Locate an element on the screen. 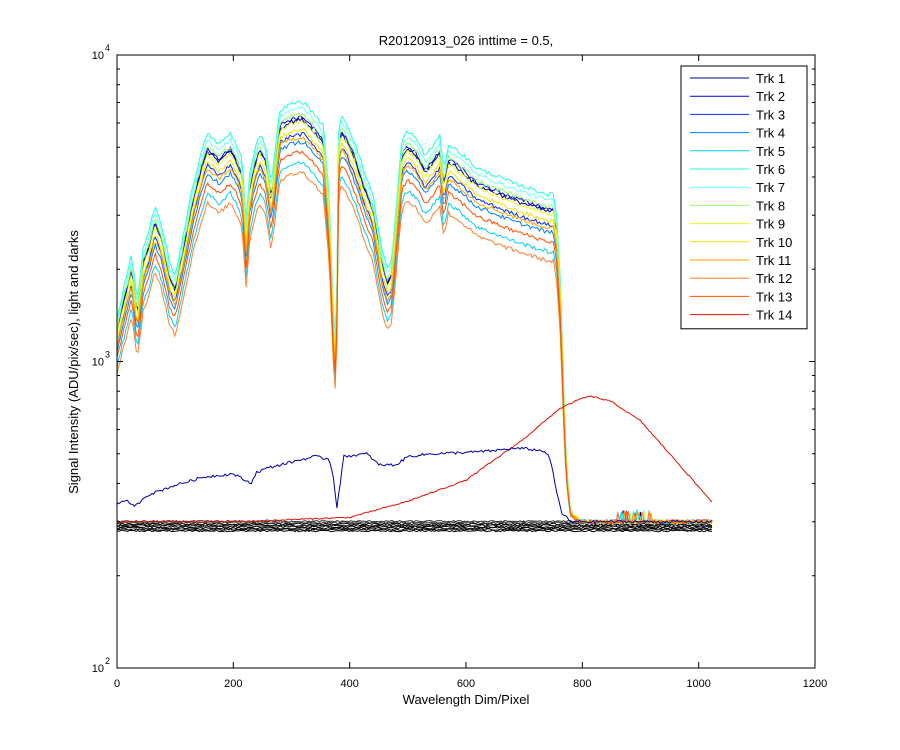 The image size is (900, 750). chart-title: R20120913_026 inttime = 0.5, is located at coordinates (466, 40).